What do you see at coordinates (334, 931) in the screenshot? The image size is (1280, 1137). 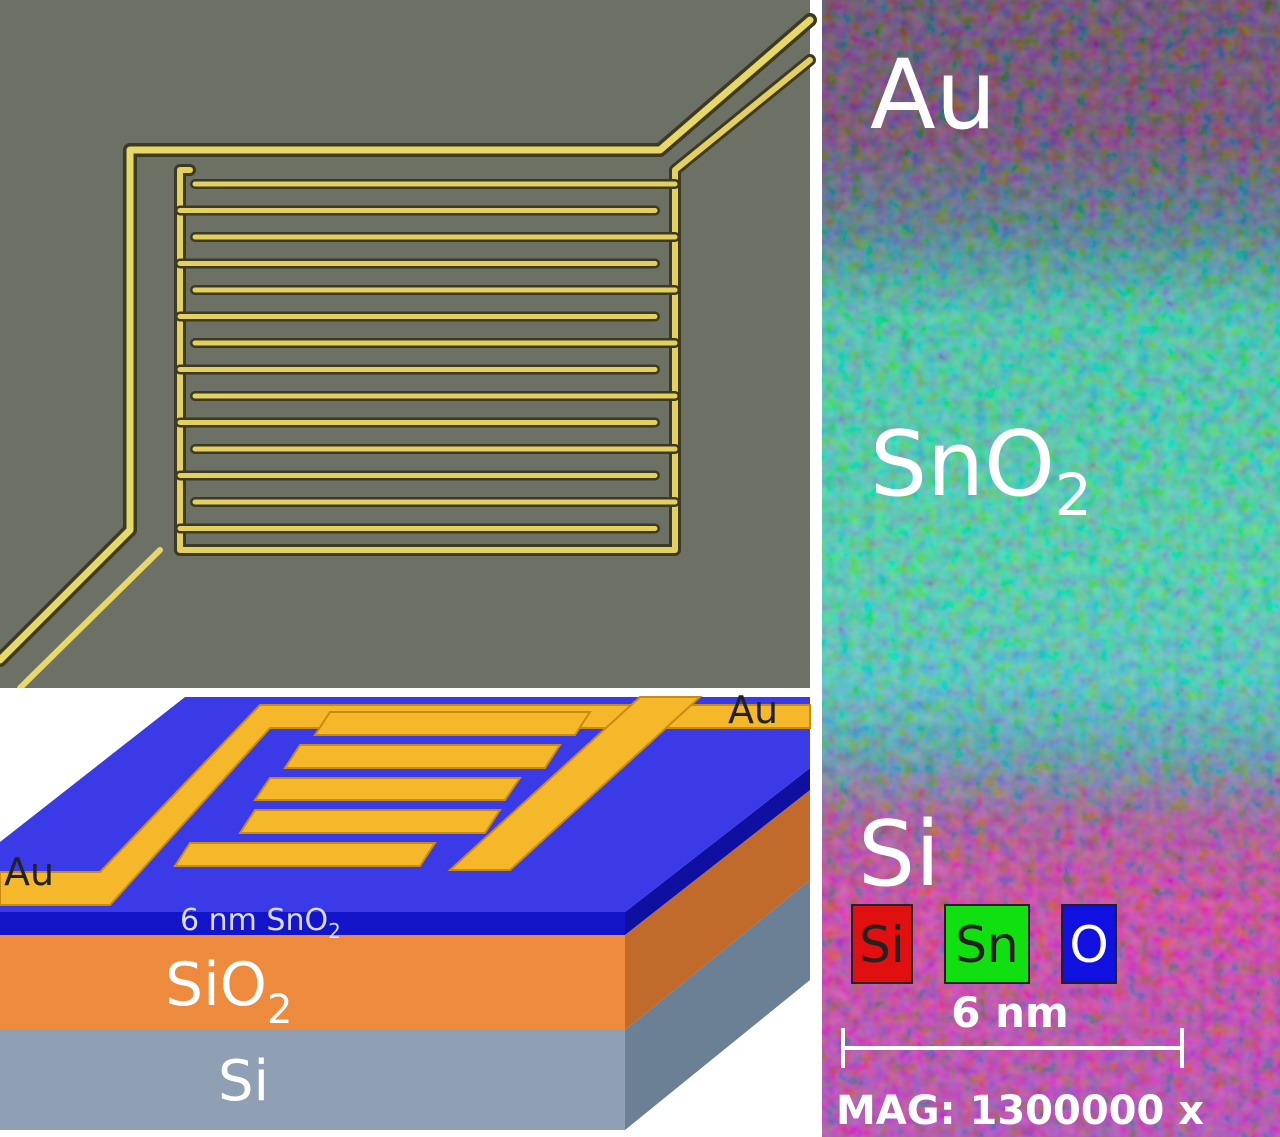 I see `film-sub: 2` at bounding box center [334, 931].